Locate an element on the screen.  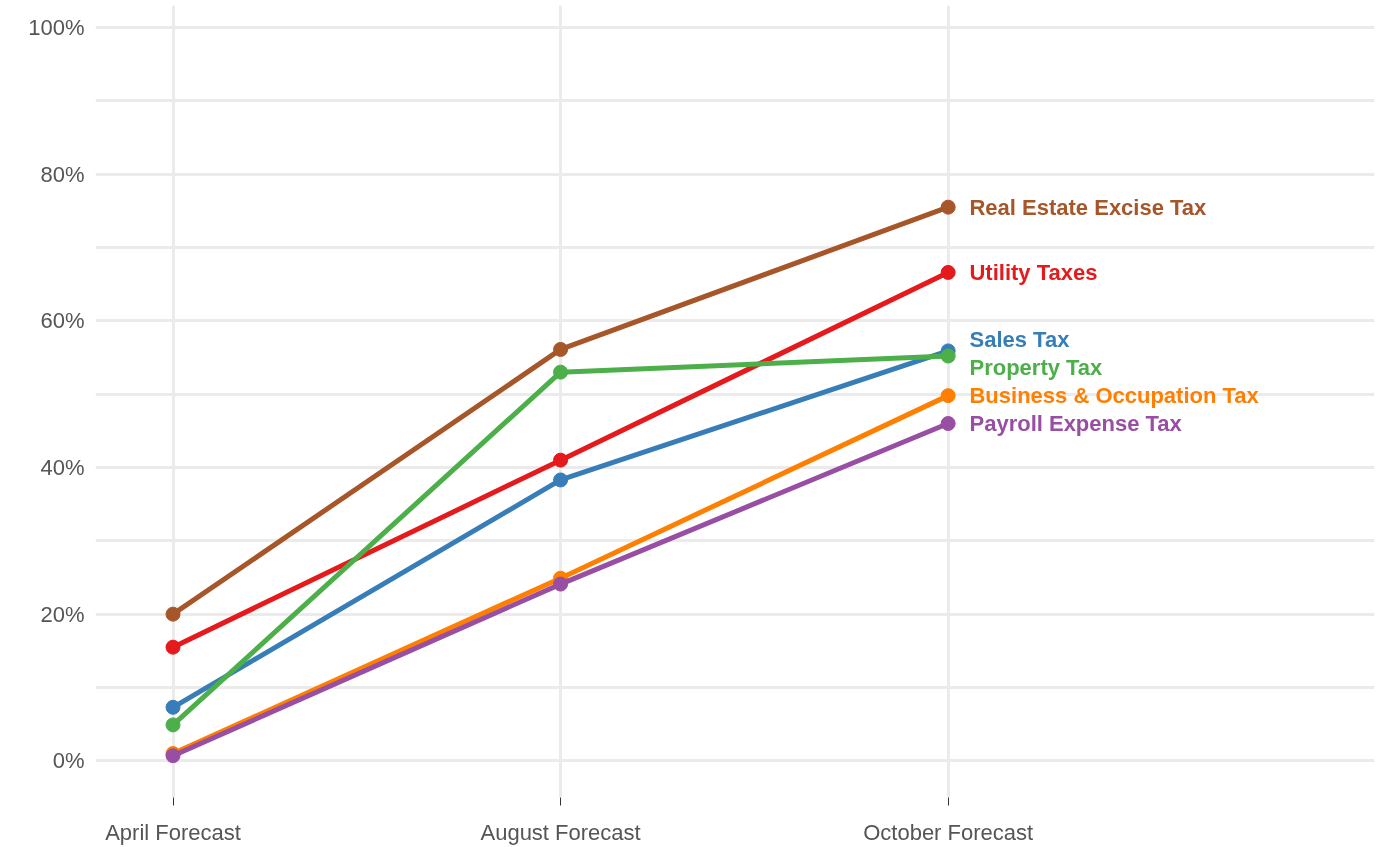
series-label: Real Estate Excise Tax is located at coordinates (1088, 207).